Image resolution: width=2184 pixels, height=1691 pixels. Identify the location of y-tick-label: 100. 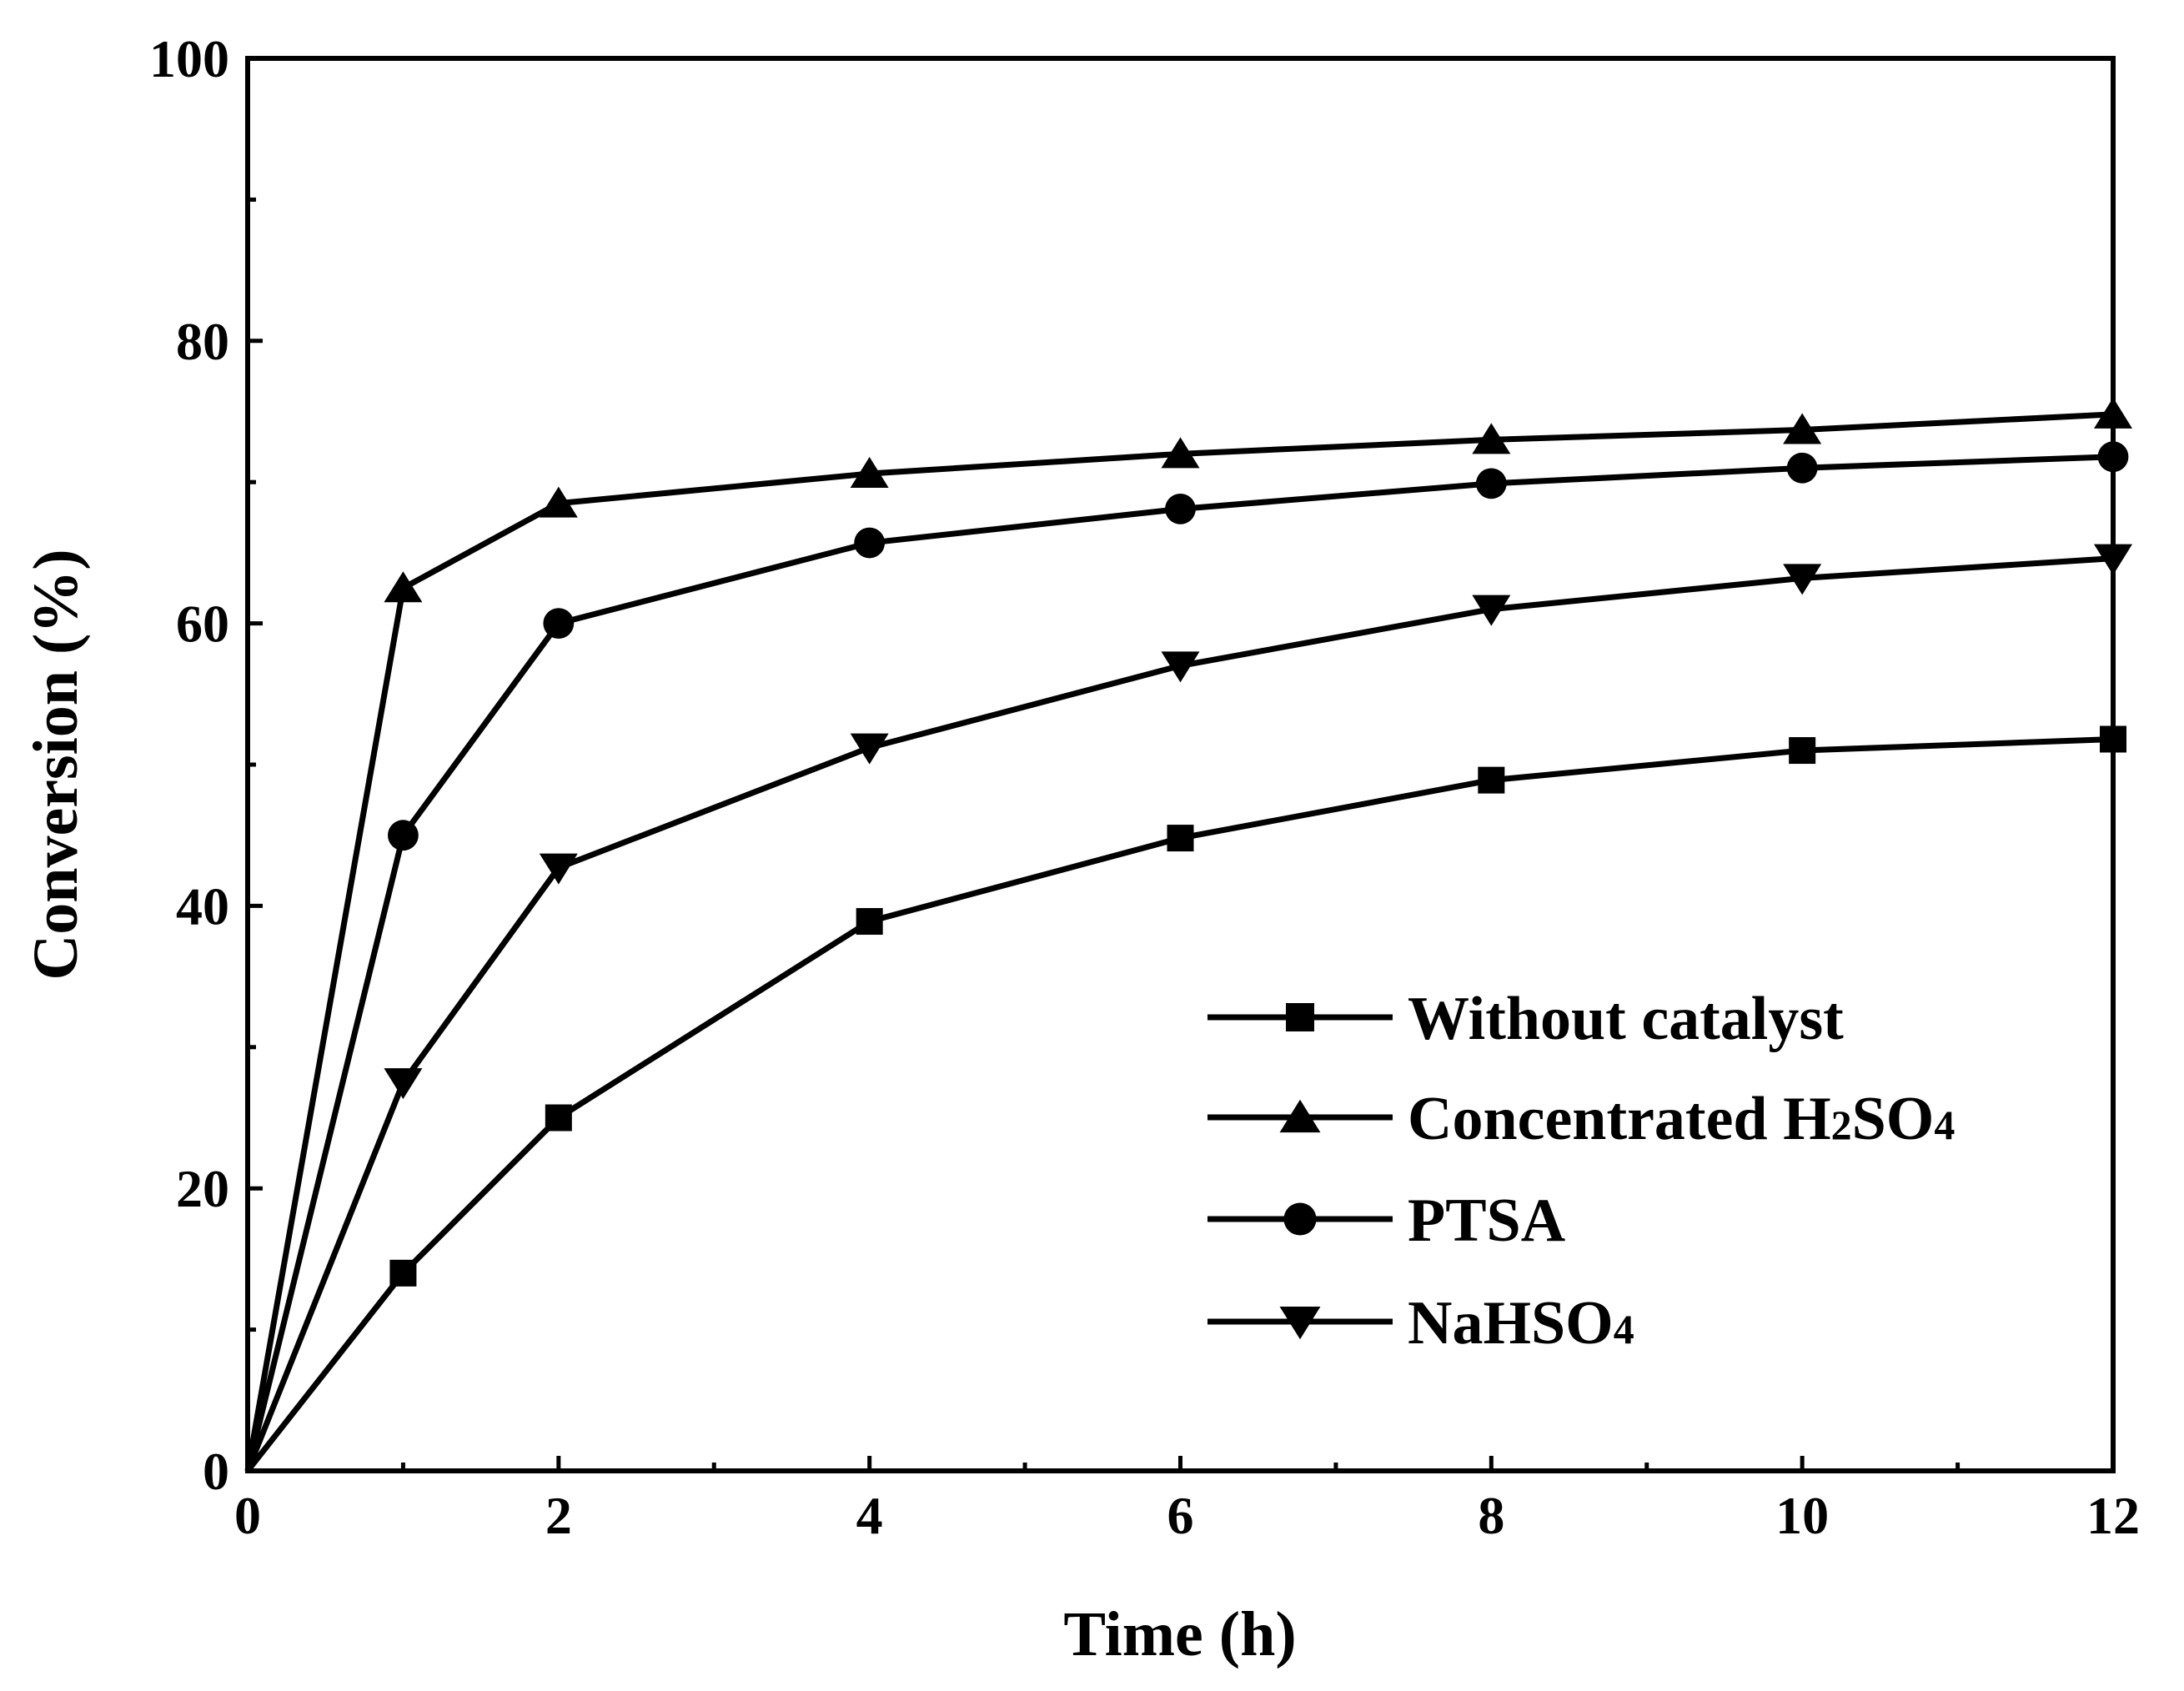
(189, 58).